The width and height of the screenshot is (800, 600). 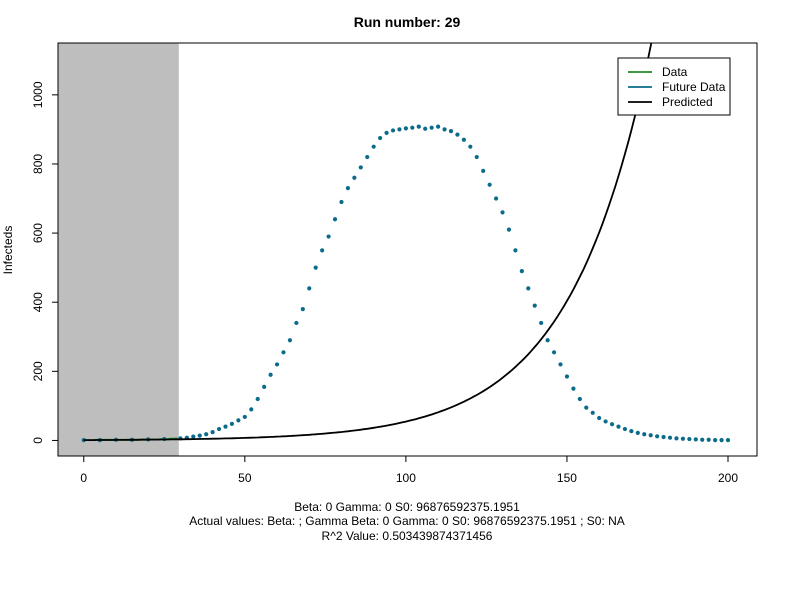 What do you see at coordinates (407, 536) in the screenshot?
I see `r2-value-text: R^2 Value: 0.503439874371456` at bounding box center [407, 536].